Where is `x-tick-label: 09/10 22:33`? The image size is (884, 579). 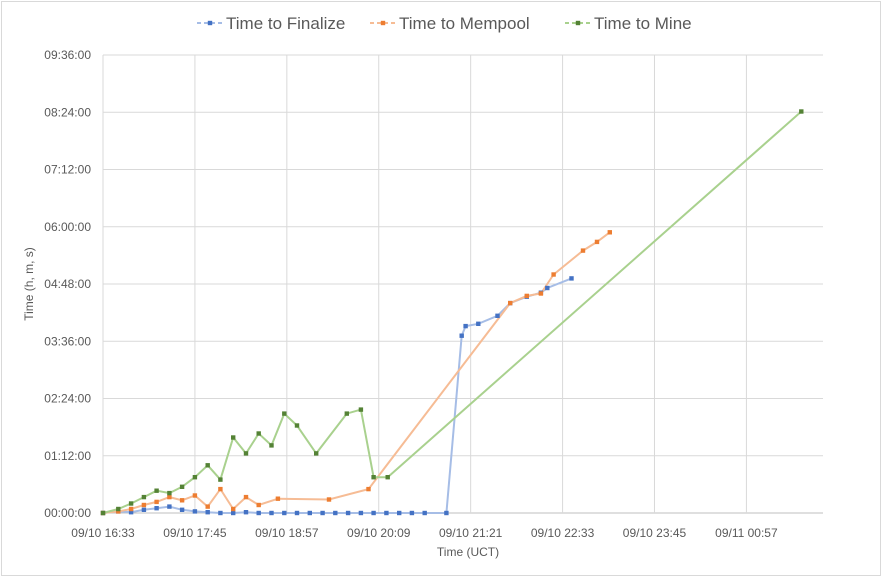 x-tick-label: 09/10 22:33 is located at coordinates (563, 533).